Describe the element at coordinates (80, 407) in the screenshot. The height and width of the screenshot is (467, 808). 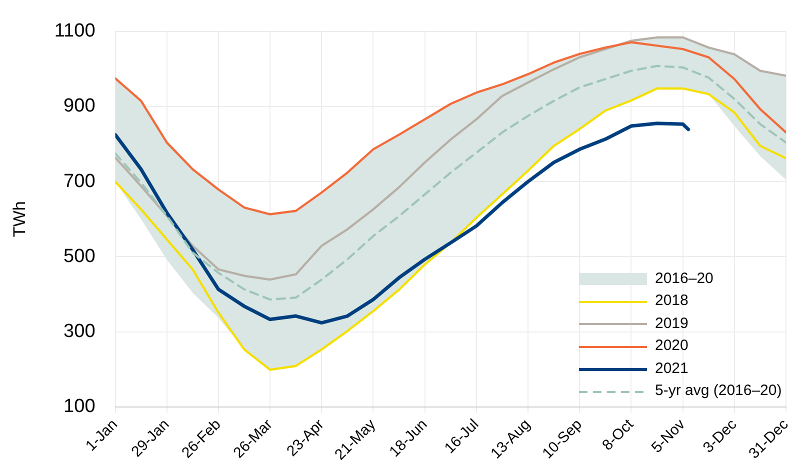
I see `y-tick-label: 100` at that location.